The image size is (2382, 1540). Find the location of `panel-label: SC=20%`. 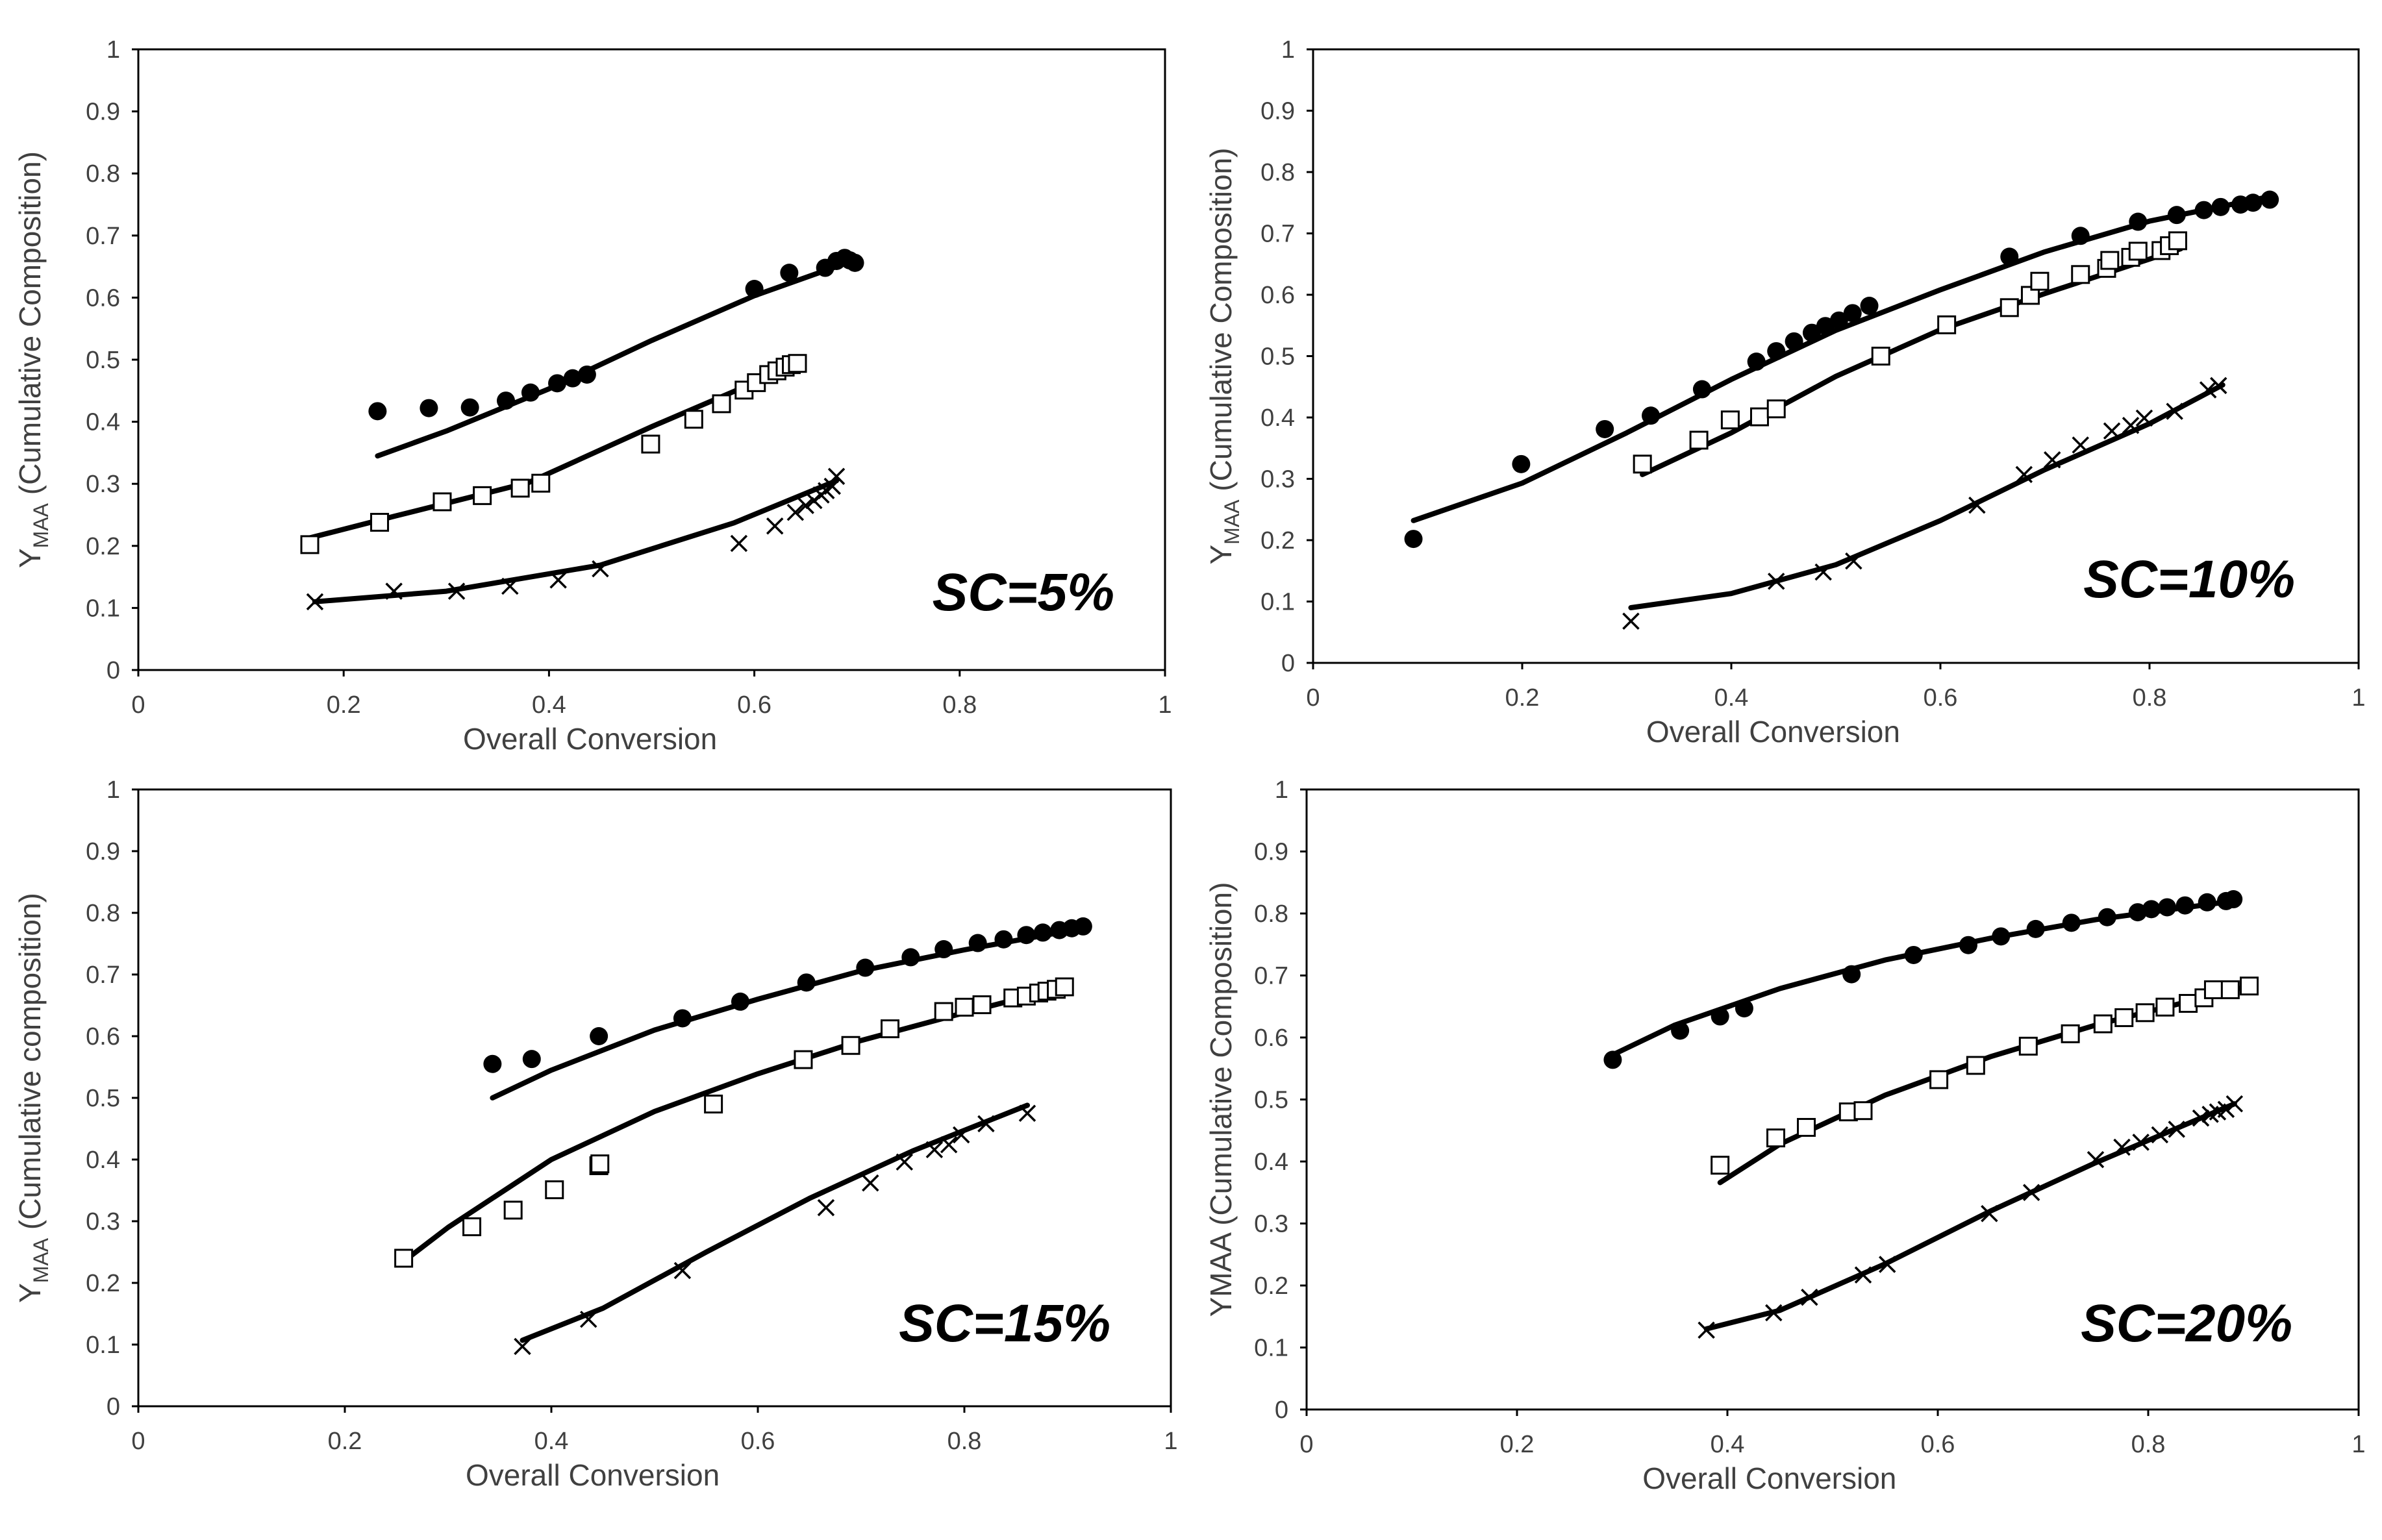

panel-label: SC=20% is located at coordinates (2186, 1323).